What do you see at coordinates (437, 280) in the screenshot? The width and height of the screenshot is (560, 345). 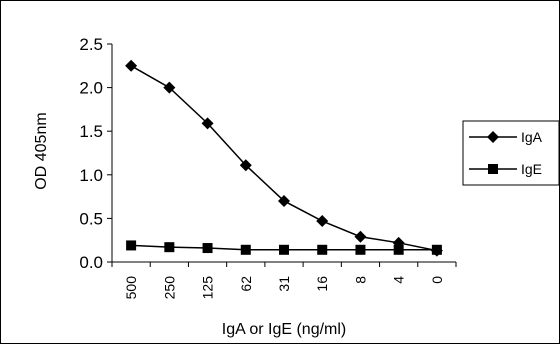 I see `x-tick-label: 0` at bounding box center [437, 280].